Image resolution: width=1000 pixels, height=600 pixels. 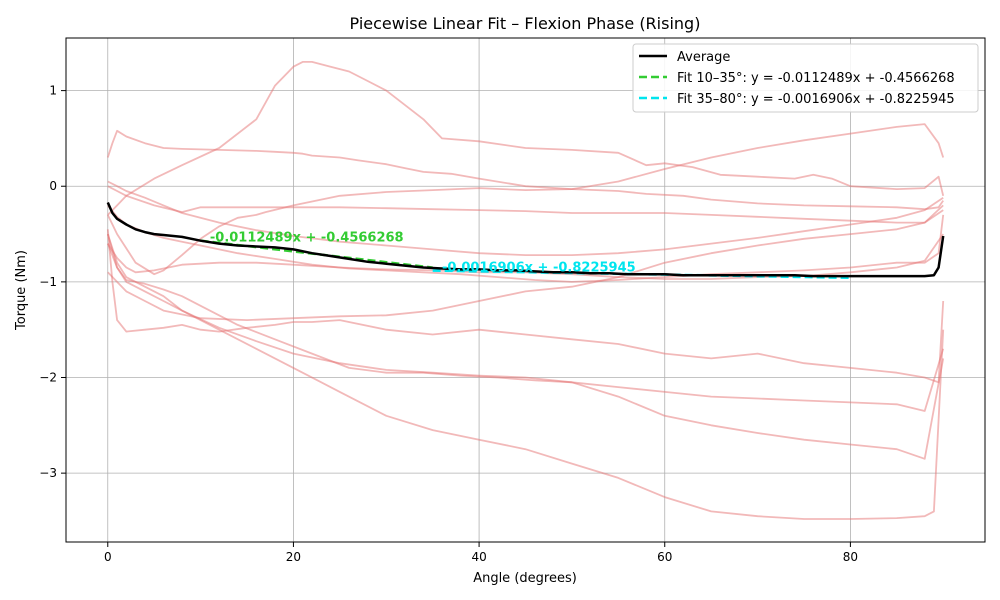 I want to click on y-tick-label: −3, so click(x=48, y=473).